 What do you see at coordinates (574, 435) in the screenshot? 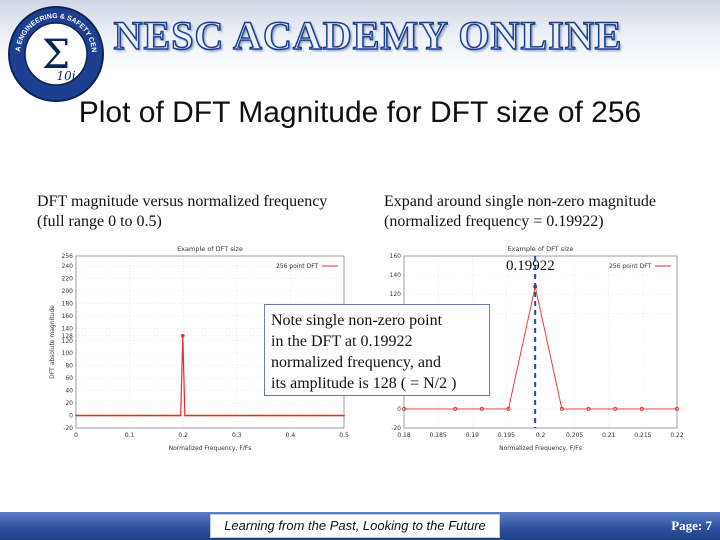
I see `x-tick-label: 0.205` at bounding box center [574, 435].